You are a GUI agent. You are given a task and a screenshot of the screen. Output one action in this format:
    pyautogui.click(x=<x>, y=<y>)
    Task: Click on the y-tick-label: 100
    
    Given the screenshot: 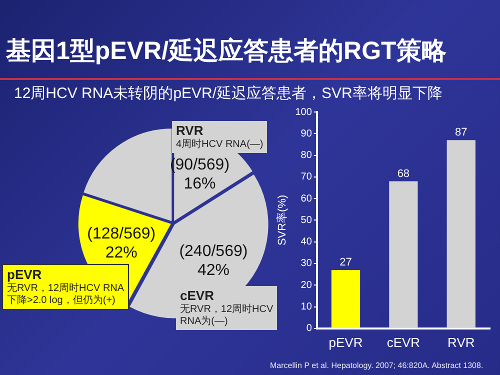 What is the action you would take?
    pyautogui.click(x=303, y=112)
    